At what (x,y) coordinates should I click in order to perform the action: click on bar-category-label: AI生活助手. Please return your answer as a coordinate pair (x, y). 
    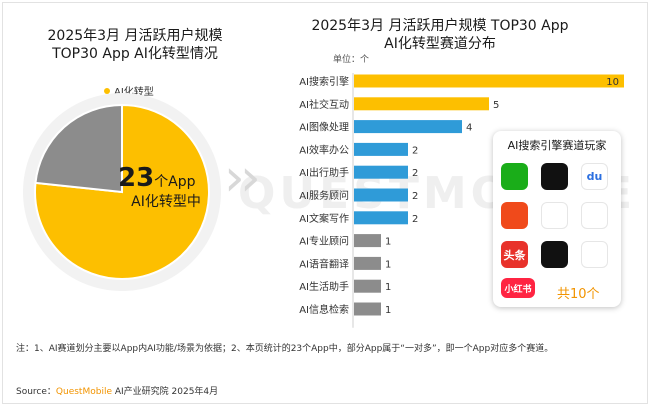
    Looking at the image, I should click on (324, 286).